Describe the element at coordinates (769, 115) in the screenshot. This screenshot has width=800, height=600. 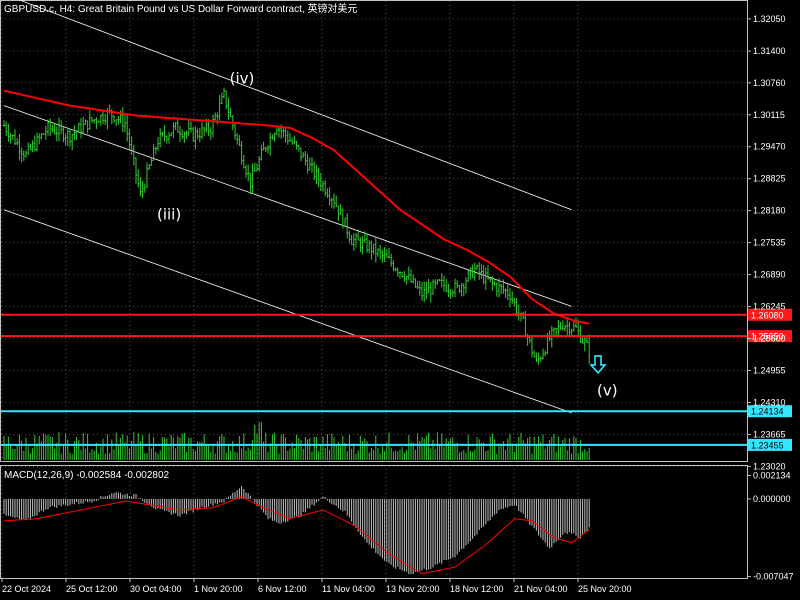
I see `price-tick-label: 1.30115` at that location.